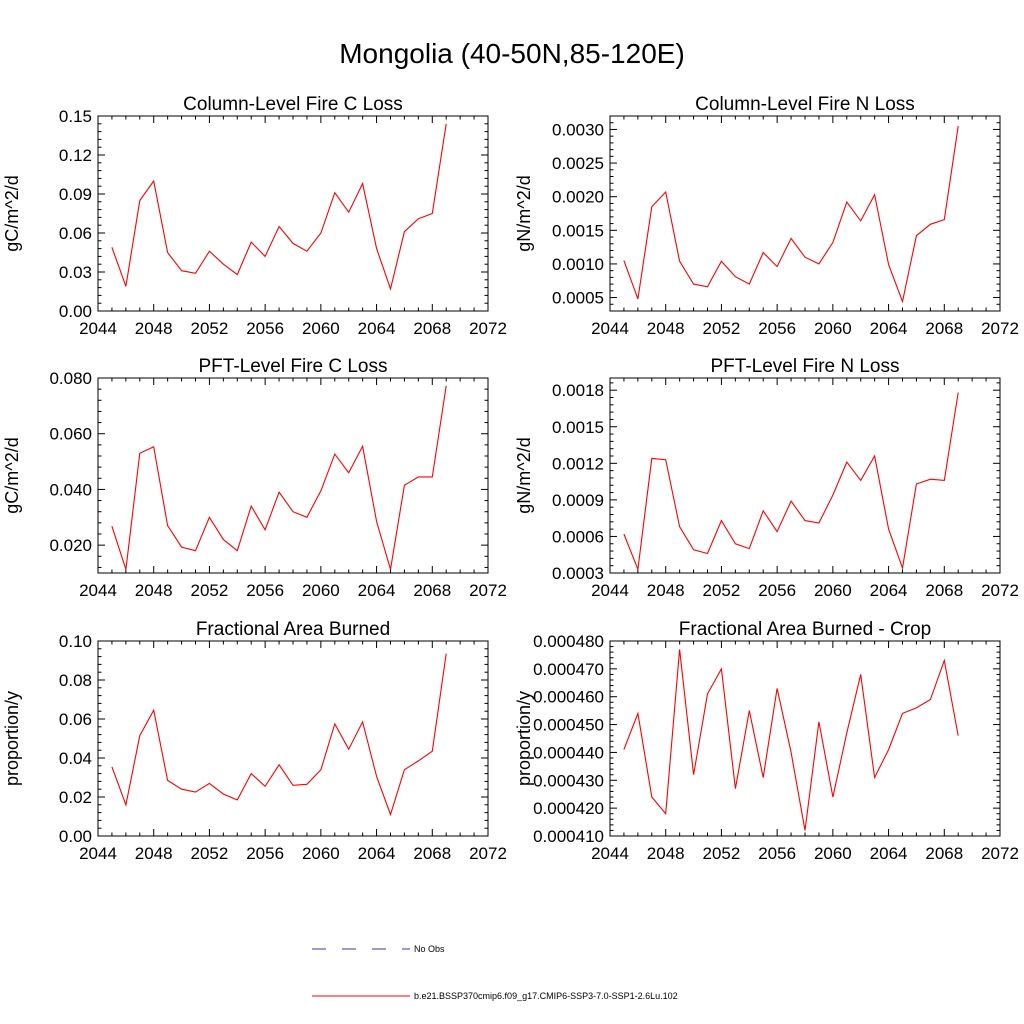 This screenshot has width=1024, height=1024. I want to click on figure-title: Mongolia (40-50N,85-120E), so click(512, 53).